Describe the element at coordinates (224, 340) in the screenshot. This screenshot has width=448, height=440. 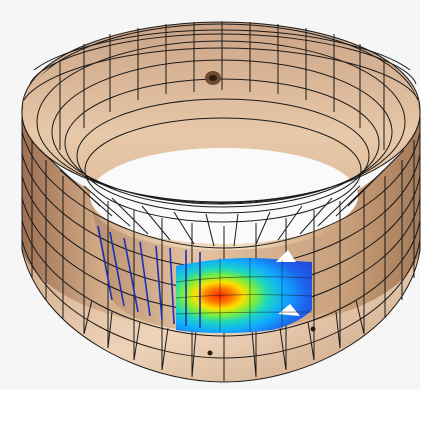
I see `lower-face-mesh` at that location.